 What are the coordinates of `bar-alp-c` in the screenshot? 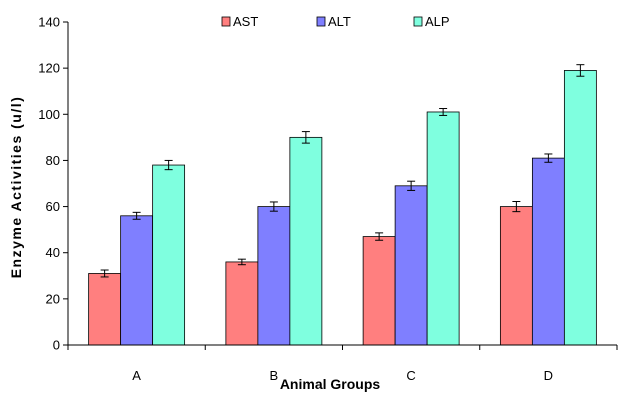 It's located at (443, 228).